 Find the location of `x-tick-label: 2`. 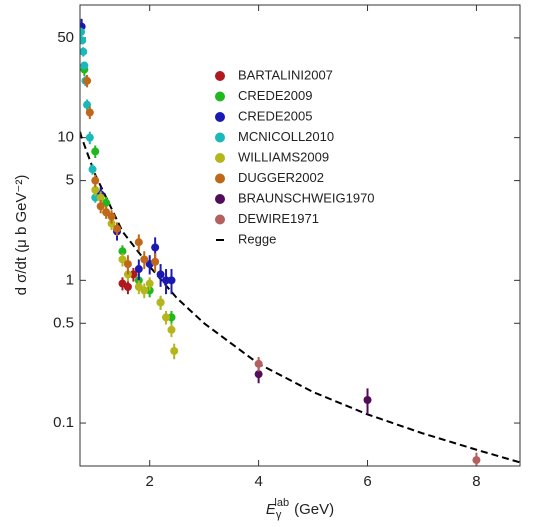

x-tick-label: 2 is located at coordinates (150, 481).